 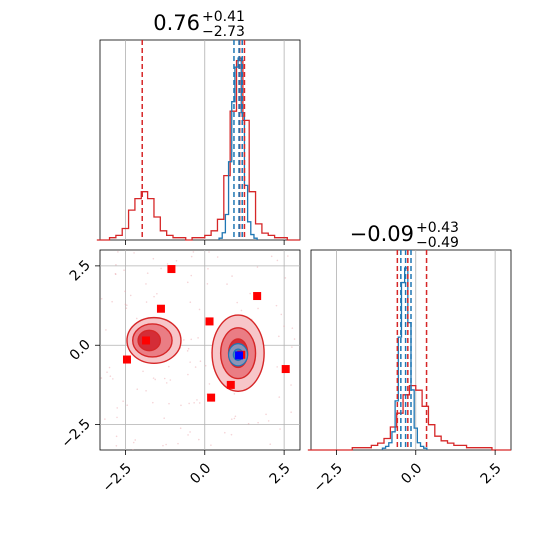 I want to click on title-upper: +0.43, so click(x=437, y=228).